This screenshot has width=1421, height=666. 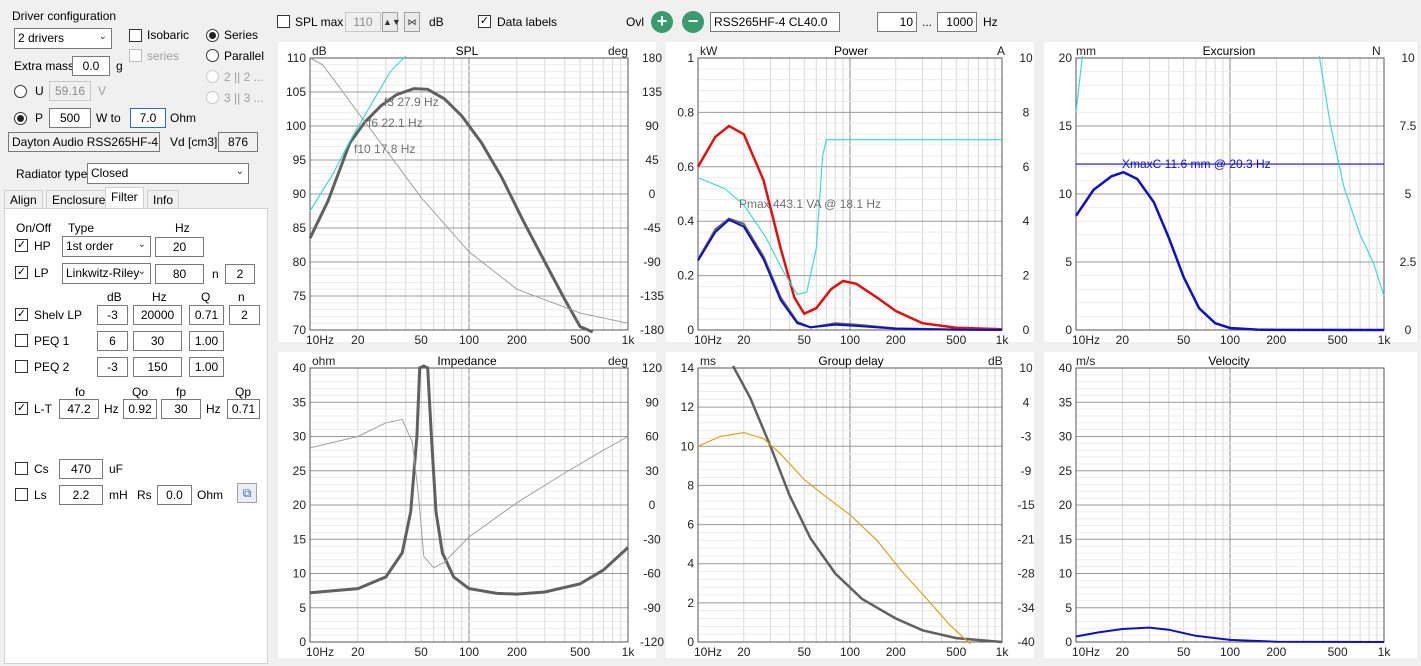 What do you see at coordinates (21, 245) in the screenshot?
I see `hp-checkbox: ✓` at bounding box center [21, 245].